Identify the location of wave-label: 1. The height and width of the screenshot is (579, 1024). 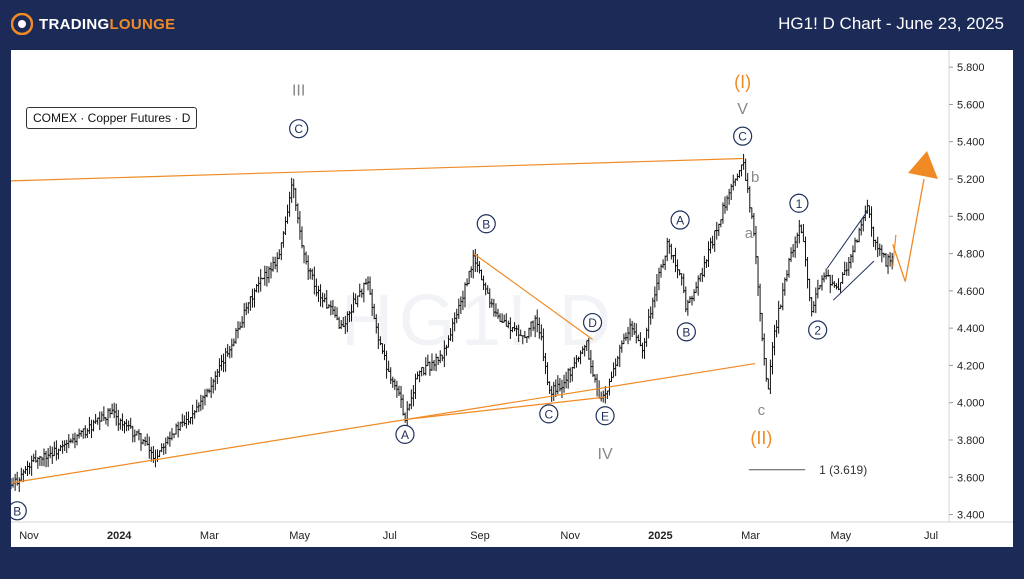
(799, 204).